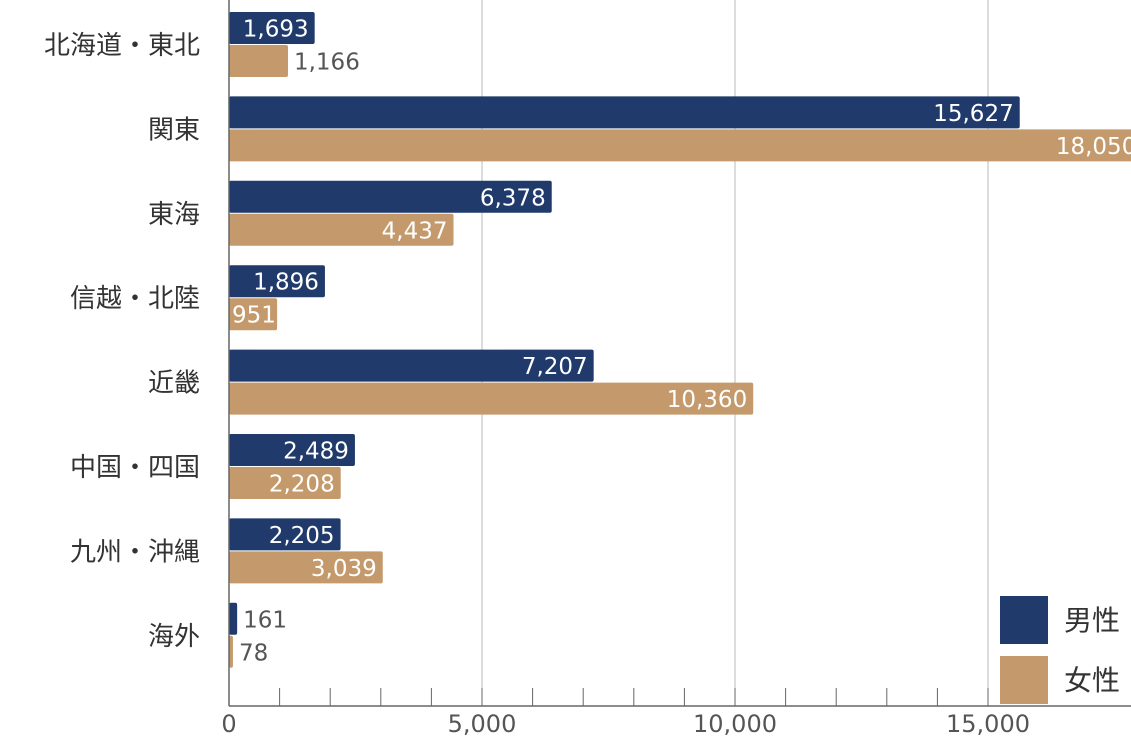  I want to click on value-label: 2,208, so click(302, 485).